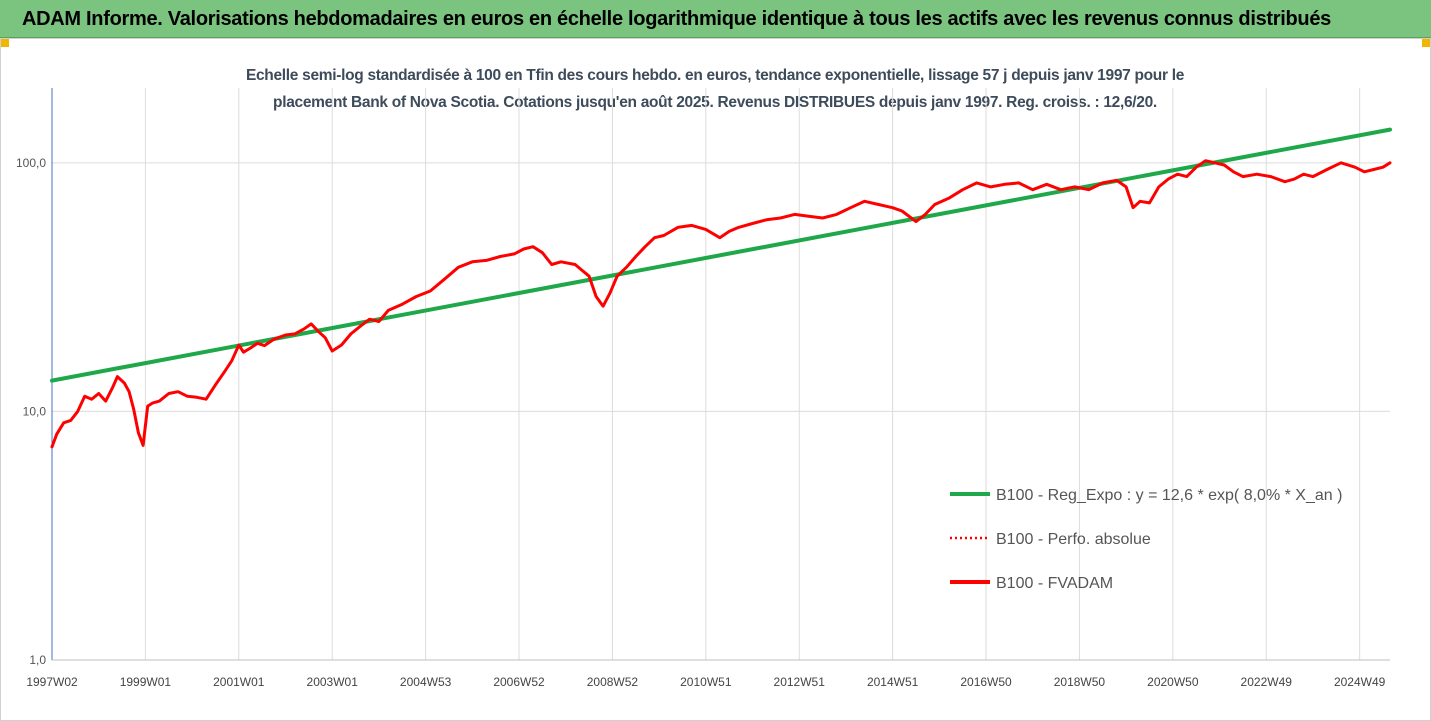  I want to click on x-tick-label-7: 2010W51, so click(706, 682).